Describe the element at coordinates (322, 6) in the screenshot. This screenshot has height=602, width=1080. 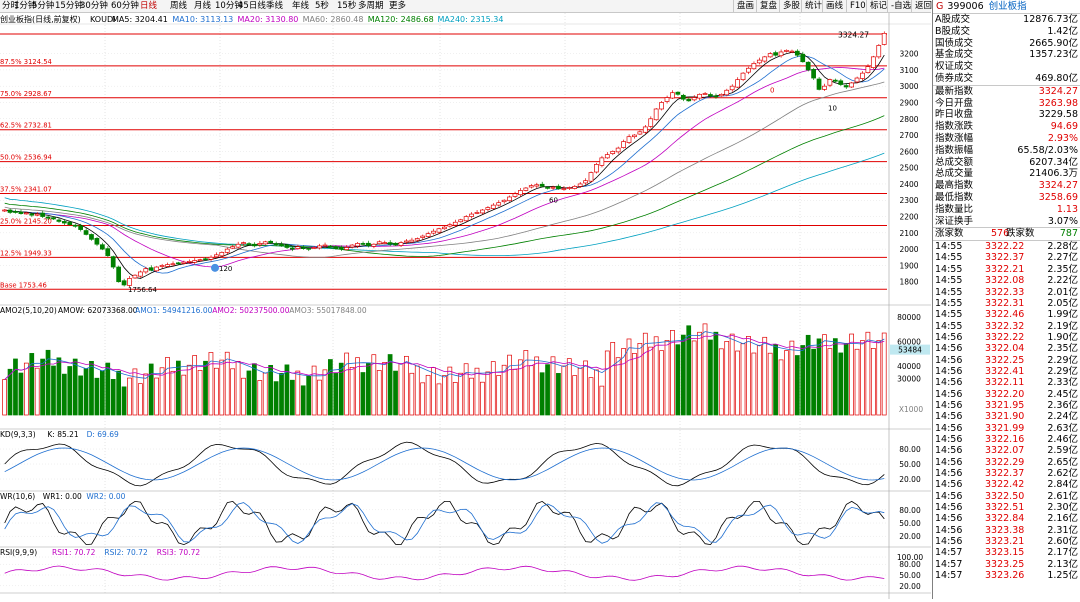
I see `period-tab: 5秒` at that location.